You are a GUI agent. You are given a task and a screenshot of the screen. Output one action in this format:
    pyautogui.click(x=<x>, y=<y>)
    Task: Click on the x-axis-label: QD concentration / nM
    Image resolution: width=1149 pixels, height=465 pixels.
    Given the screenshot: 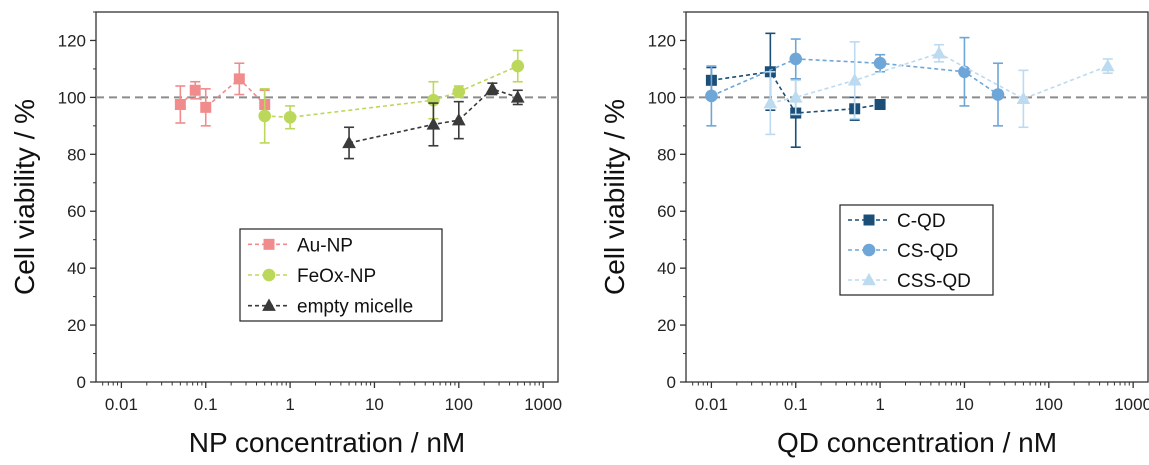 What is the action you would take?
    pyautogui.click(x=917, y=442)
    